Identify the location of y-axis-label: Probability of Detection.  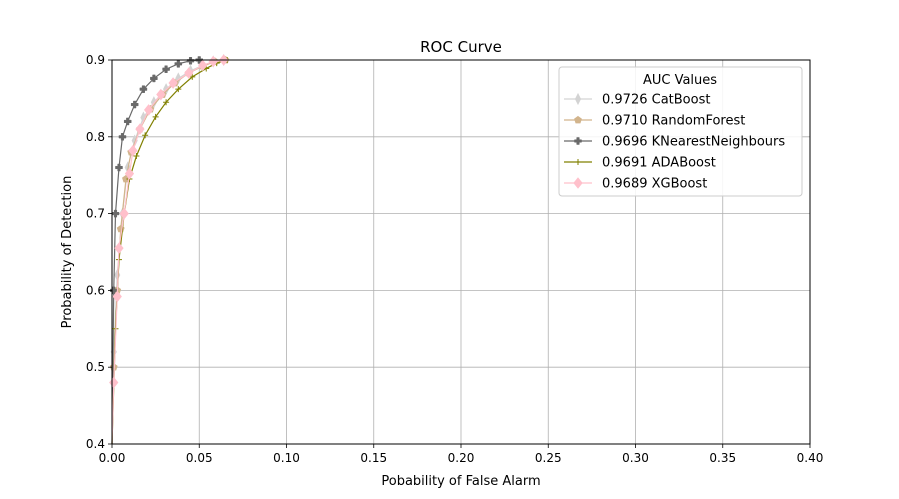
(67, 252).